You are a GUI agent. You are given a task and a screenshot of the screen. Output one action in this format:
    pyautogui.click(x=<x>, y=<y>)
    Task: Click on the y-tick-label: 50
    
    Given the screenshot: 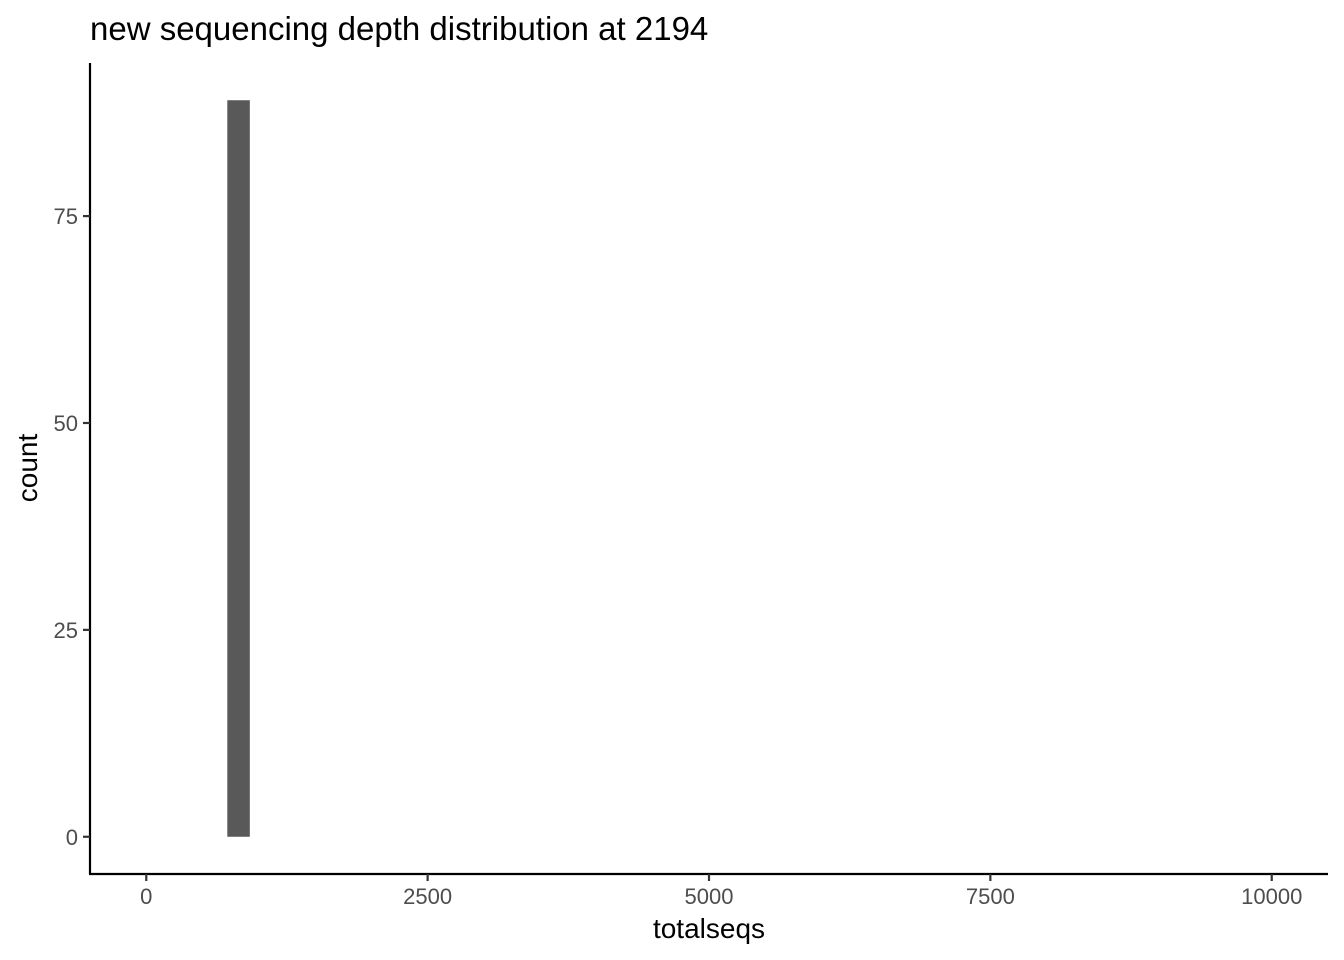 What is the action you would take?
    pyautogui.click(x=66, y=423)
    